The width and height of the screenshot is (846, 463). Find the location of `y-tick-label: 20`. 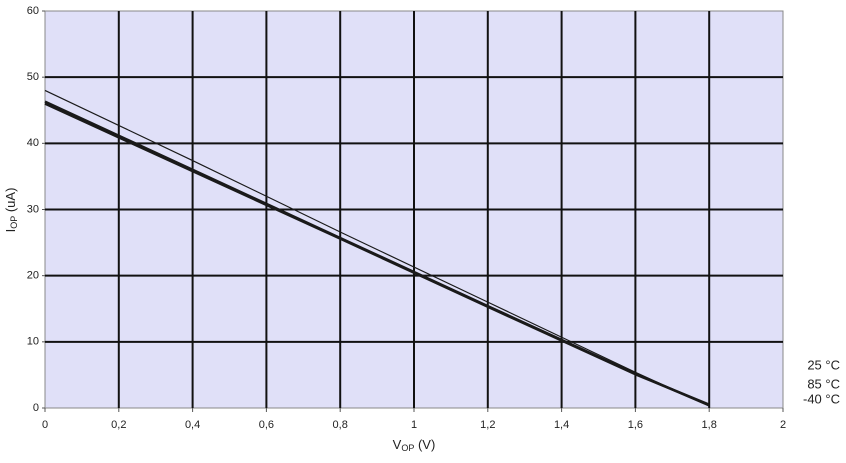

y-tick-label: 20 is located at coordinates (33, 276).